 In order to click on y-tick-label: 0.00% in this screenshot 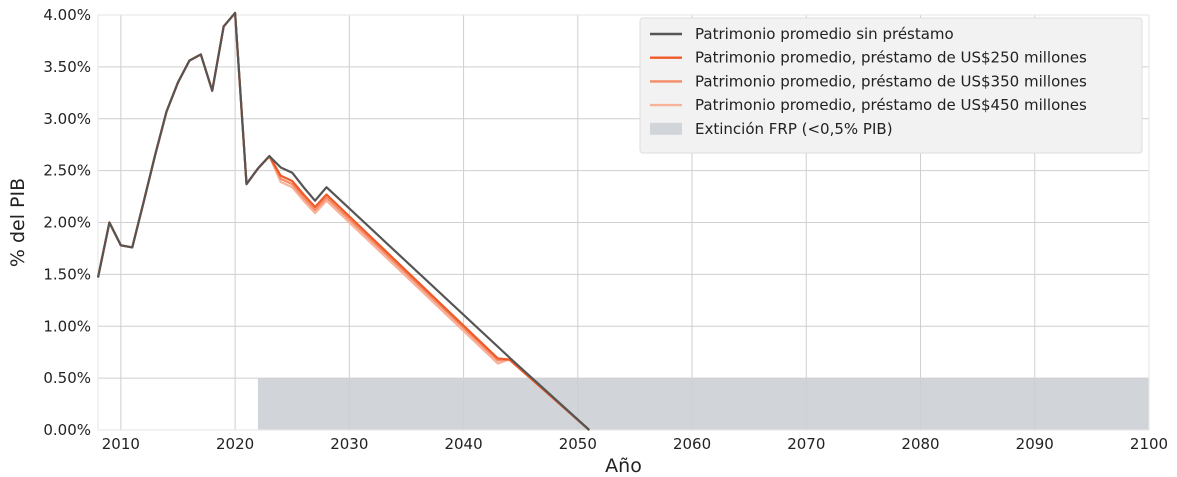, I will do `click(67, 430)`.